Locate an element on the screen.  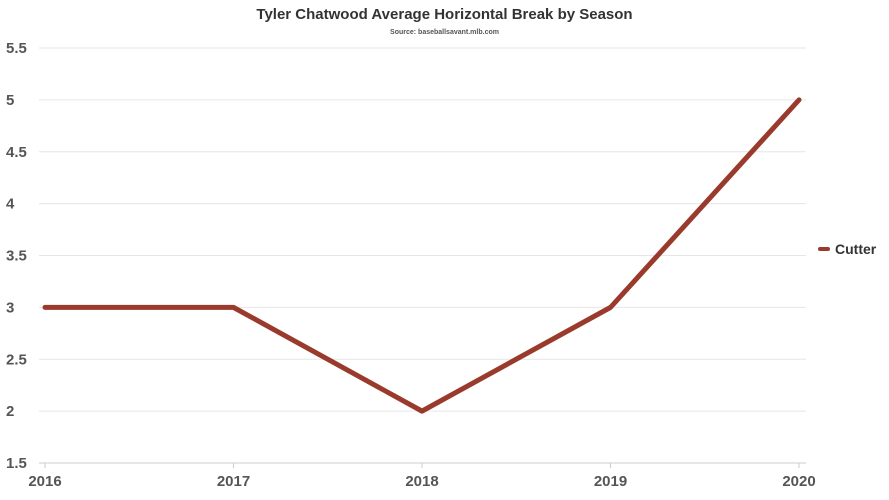
y-tick-label: 4.5 is located at coordinates (16, 152).